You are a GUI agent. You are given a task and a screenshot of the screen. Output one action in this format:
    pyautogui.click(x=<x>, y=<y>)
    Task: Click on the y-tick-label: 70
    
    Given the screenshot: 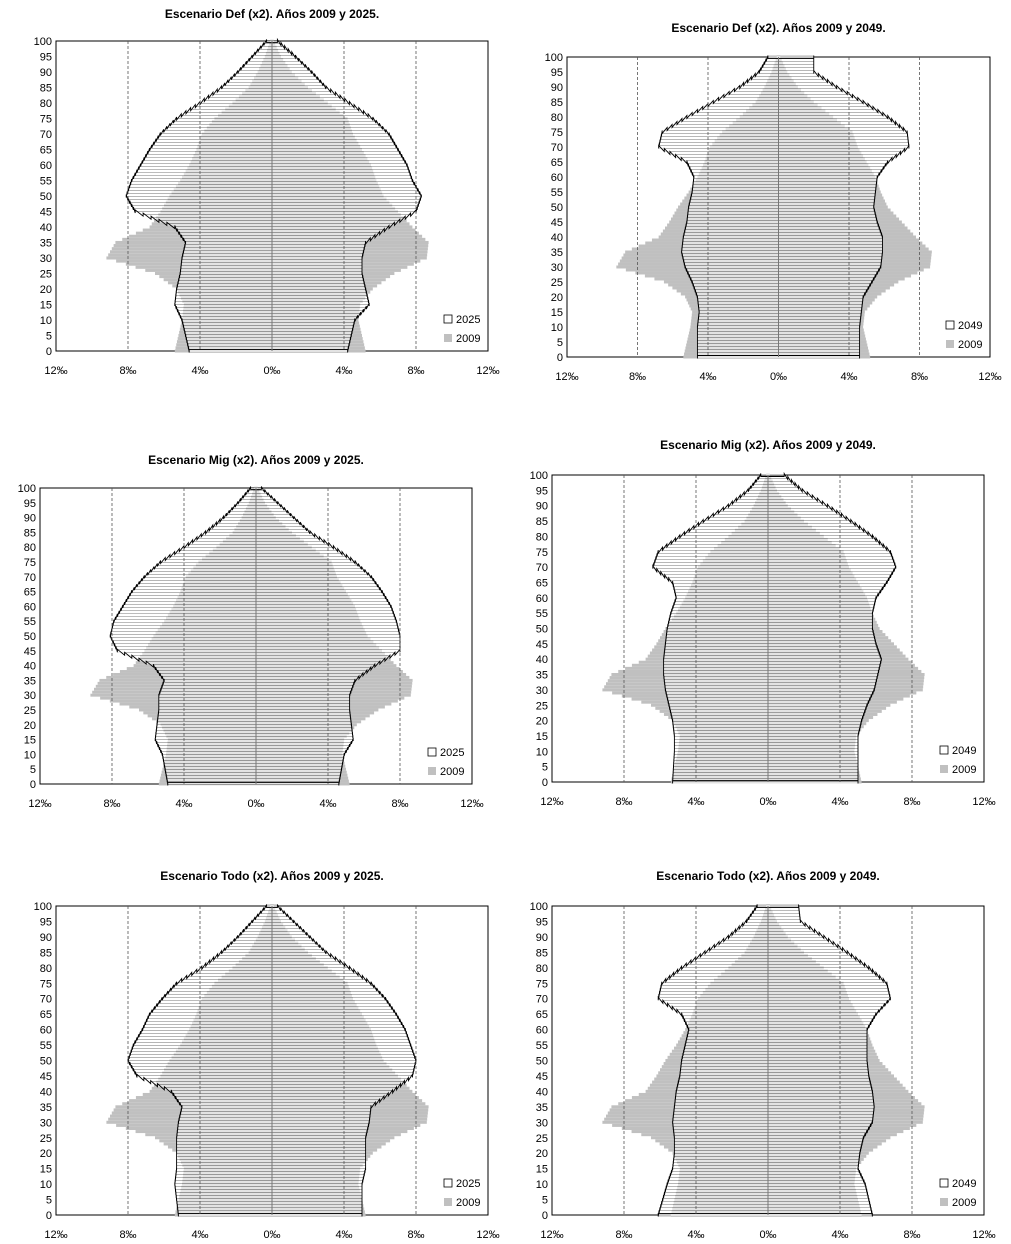 What is the action you would take?
    pyautogui.click(x=542, y=568)
    